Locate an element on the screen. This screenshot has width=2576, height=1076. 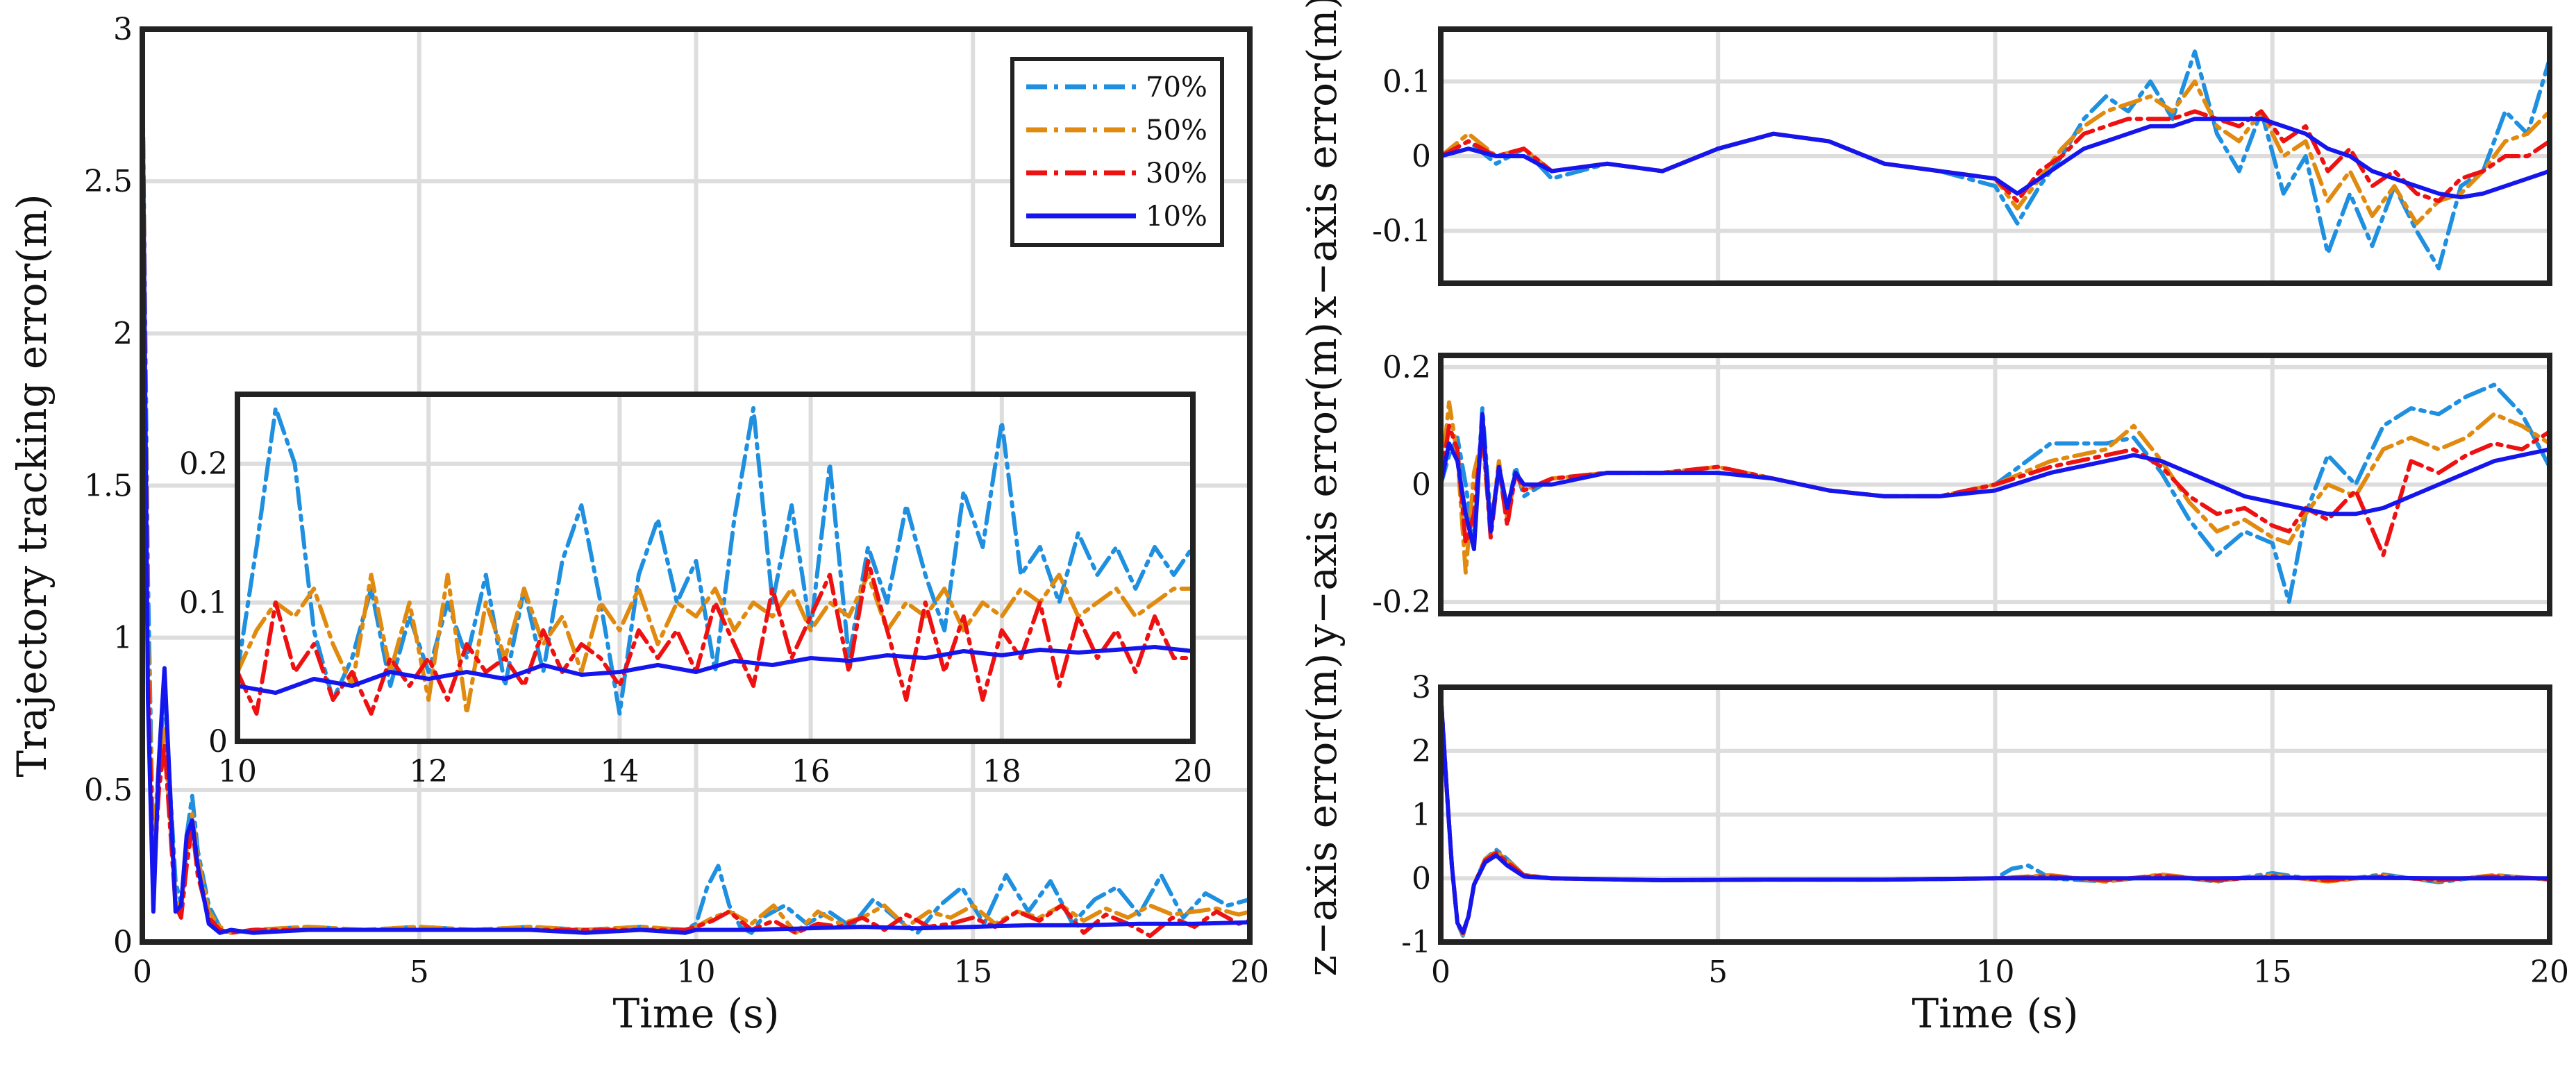
inset-xtick-label: 10 is located at coordinates (237, 772).